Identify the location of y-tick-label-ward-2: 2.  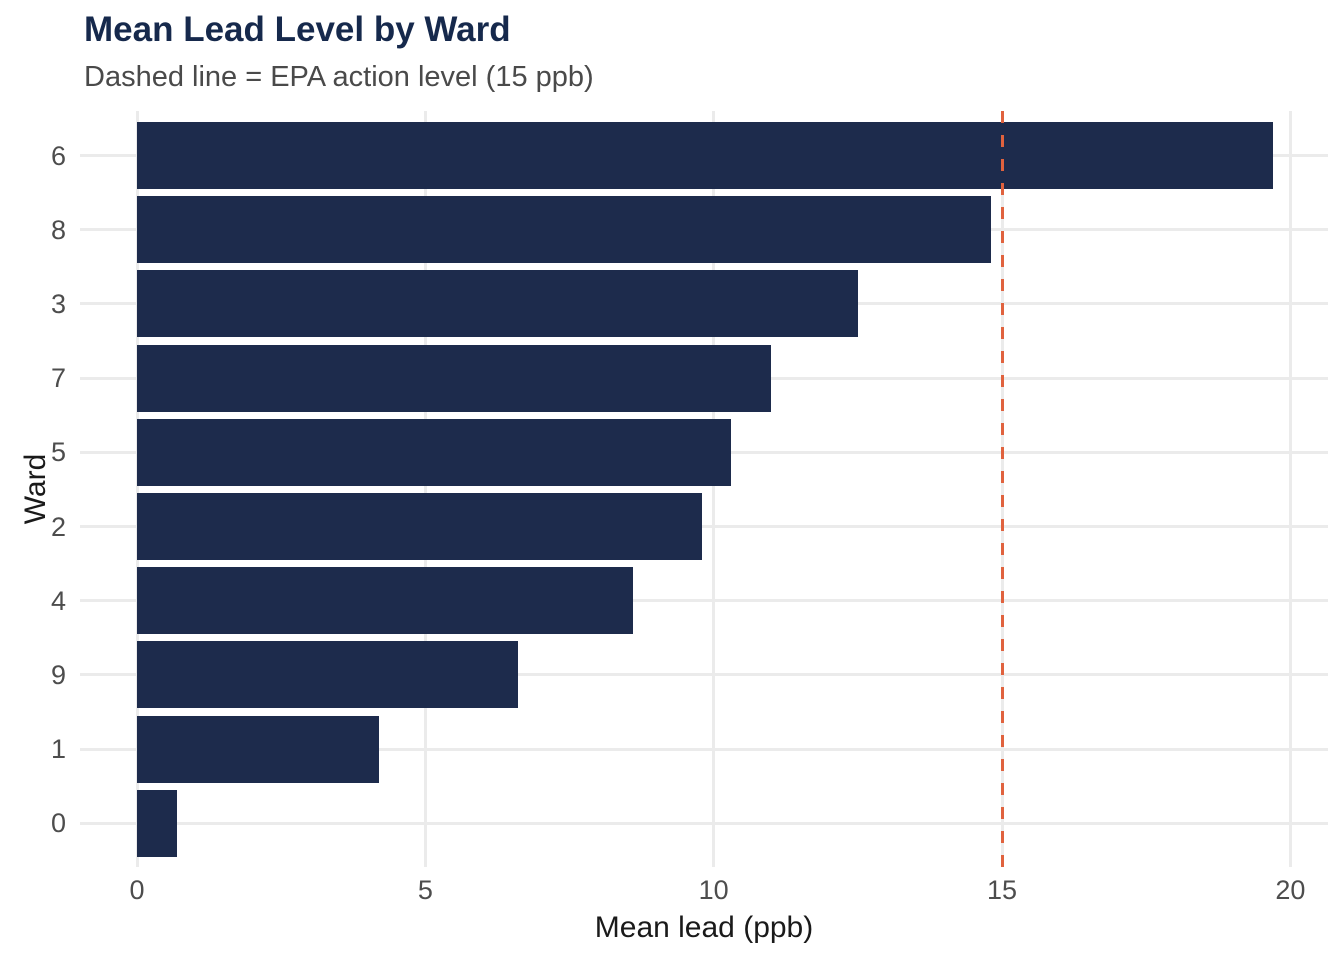
(58, 526).